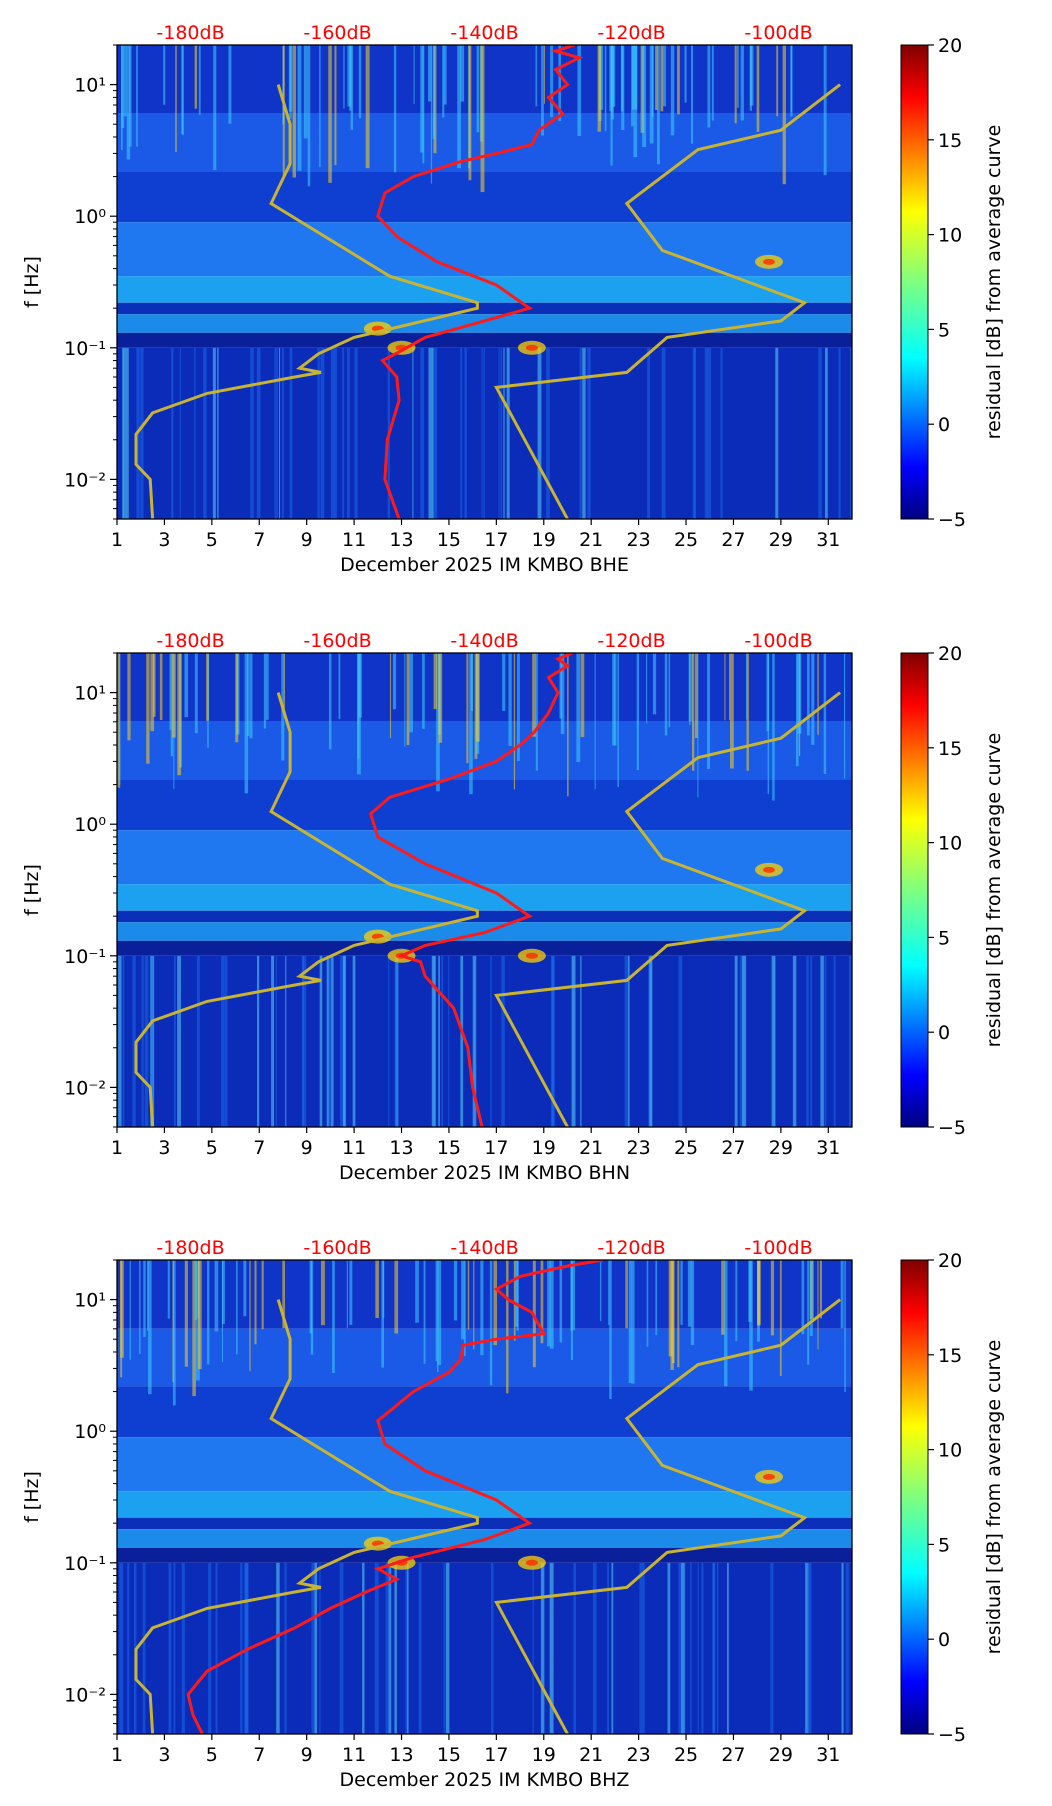 The width and height of the screenshot is (1052, 1806). I want to click on x-tick-label: 29, so click(781, 1755).